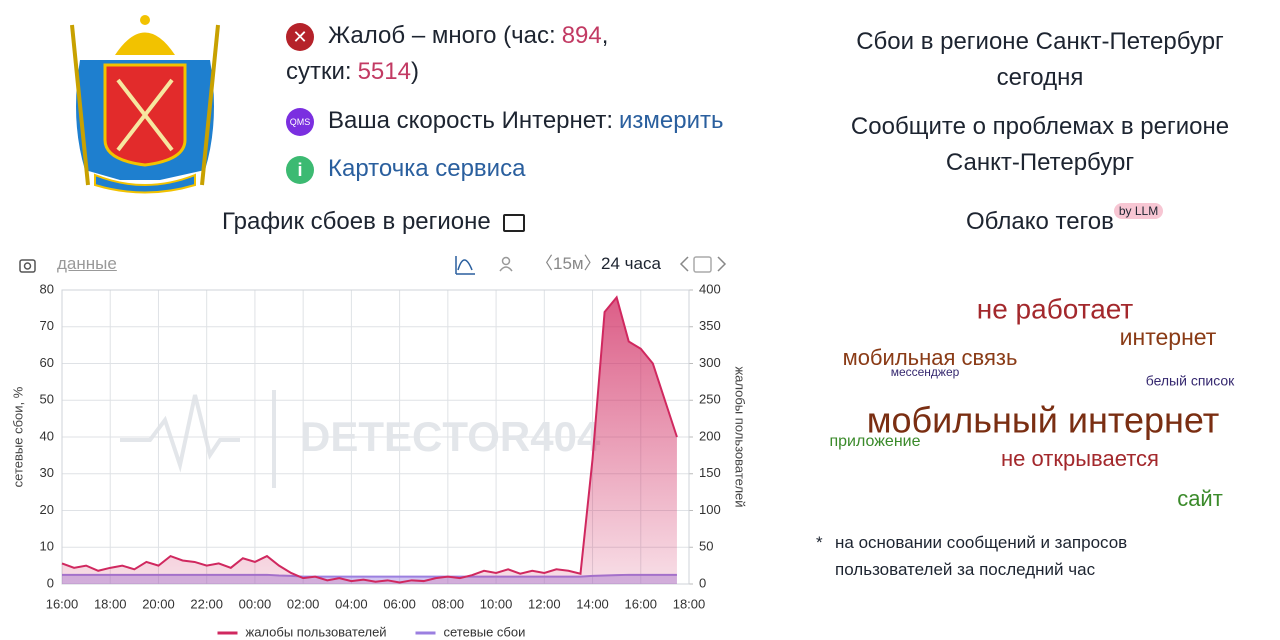 This screenshot has width=1280, height=640. What do you see at coordinates (544, 603) in the screenshot?
I see `x-tick-label: 12:00` at bounding box center [544, 603].